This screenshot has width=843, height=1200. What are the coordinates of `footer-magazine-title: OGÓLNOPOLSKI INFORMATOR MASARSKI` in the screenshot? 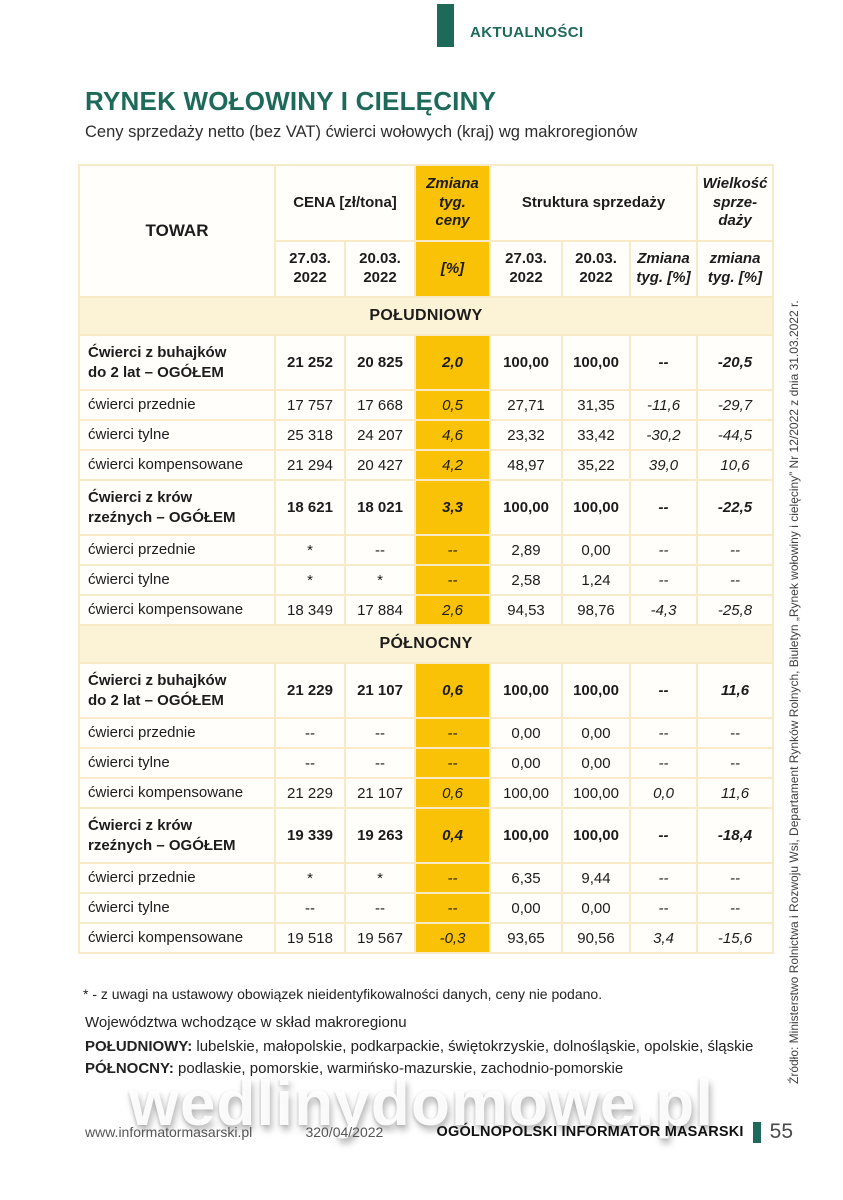 It's located at (590, 1132).